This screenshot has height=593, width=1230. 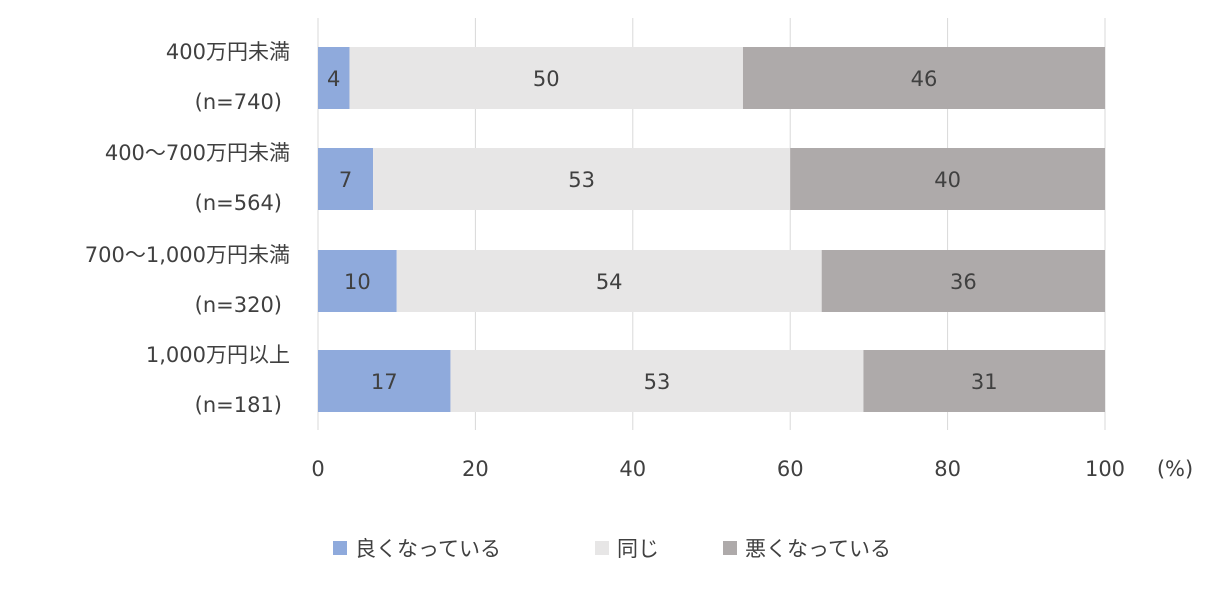 I want to click on category-label: 1,000万円以上, so click(x=218, y=355).